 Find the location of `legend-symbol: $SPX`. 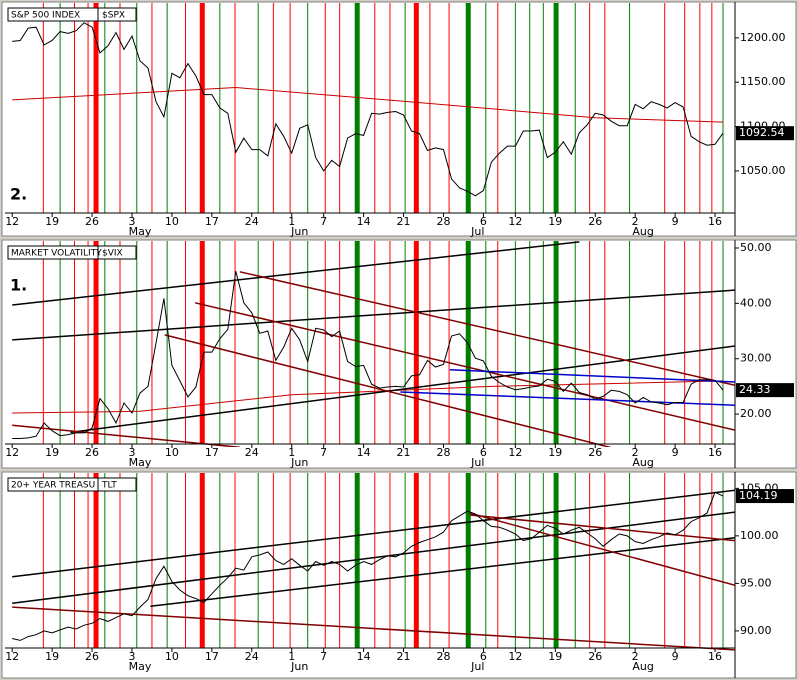

legend-symbol: $SPX is located at coordinates (113, 16).